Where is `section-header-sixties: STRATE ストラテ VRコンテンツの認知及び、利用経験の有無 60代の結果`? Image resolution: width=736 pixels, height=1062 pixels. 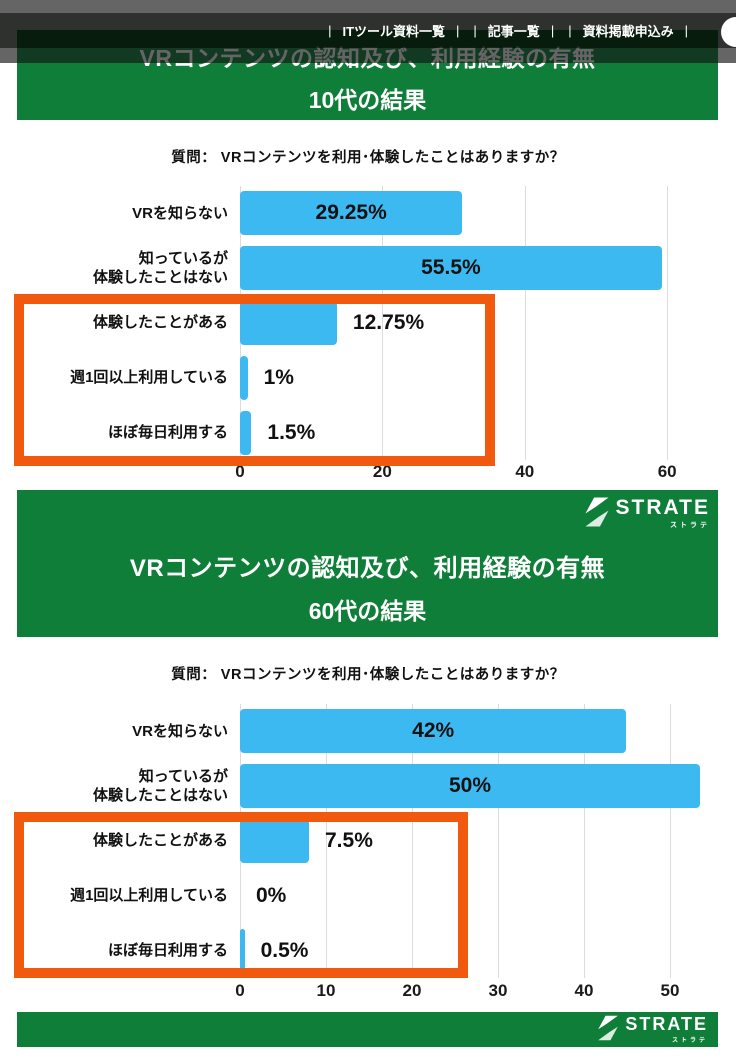 section-header-sixties: STRATE ストラテ VRコンテンツの認知及び、利用経験の有無 60代の結果 is located at coordinates (367, 563).